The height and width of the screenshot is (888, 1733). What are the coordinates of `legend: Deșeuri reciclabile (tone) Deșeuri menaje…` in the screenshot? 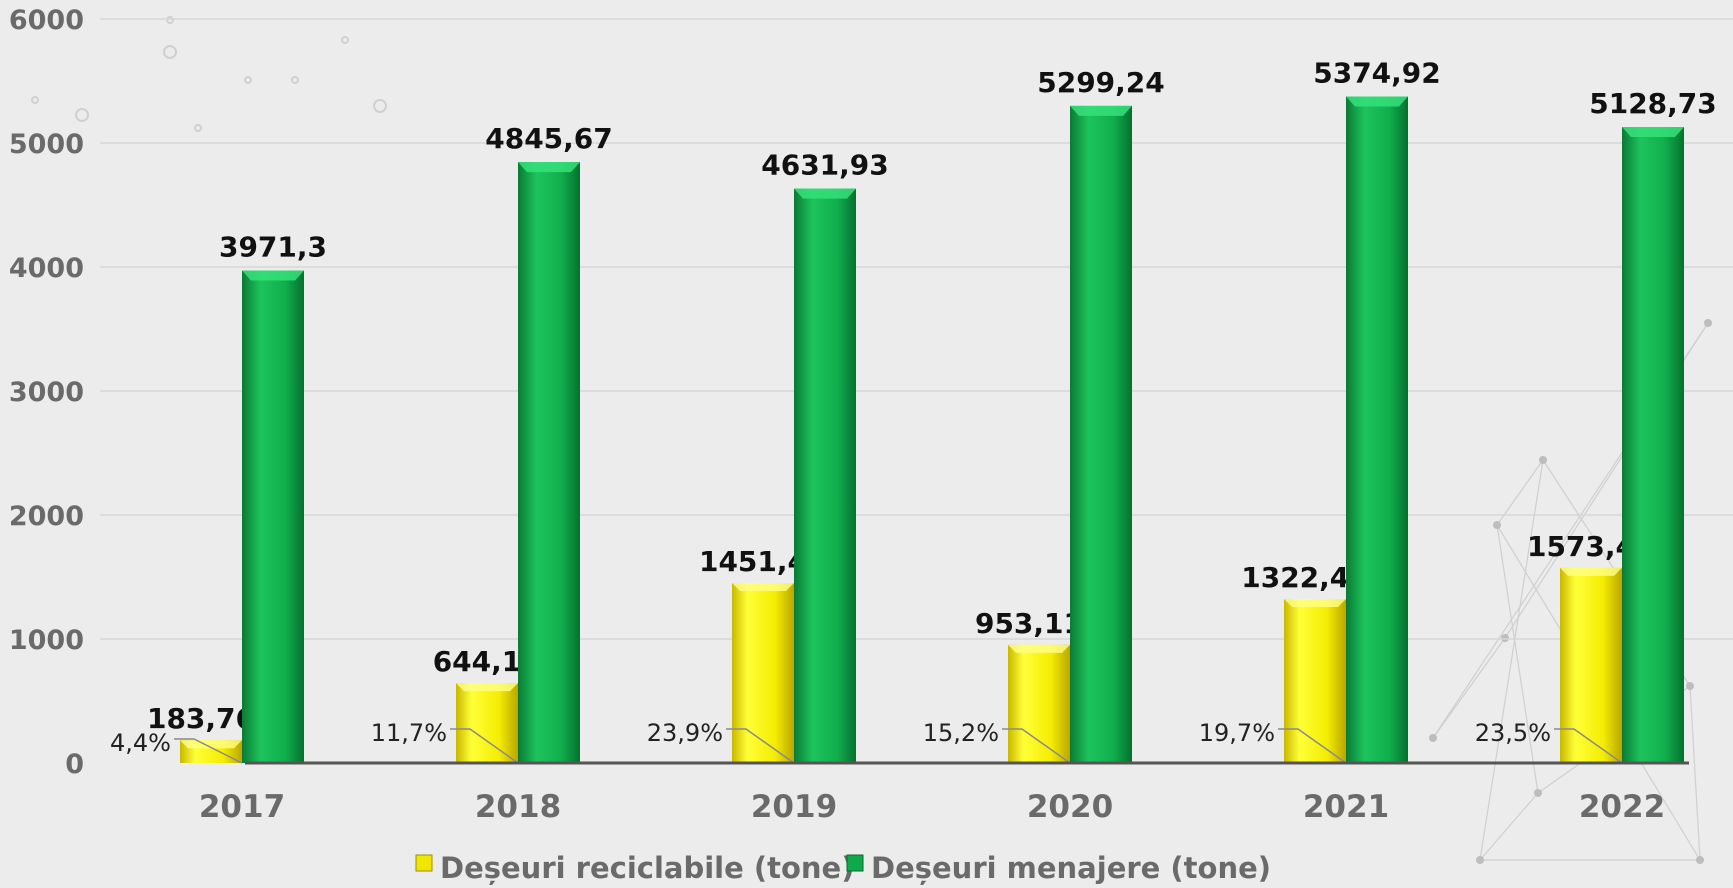 It's located at (843, 868).